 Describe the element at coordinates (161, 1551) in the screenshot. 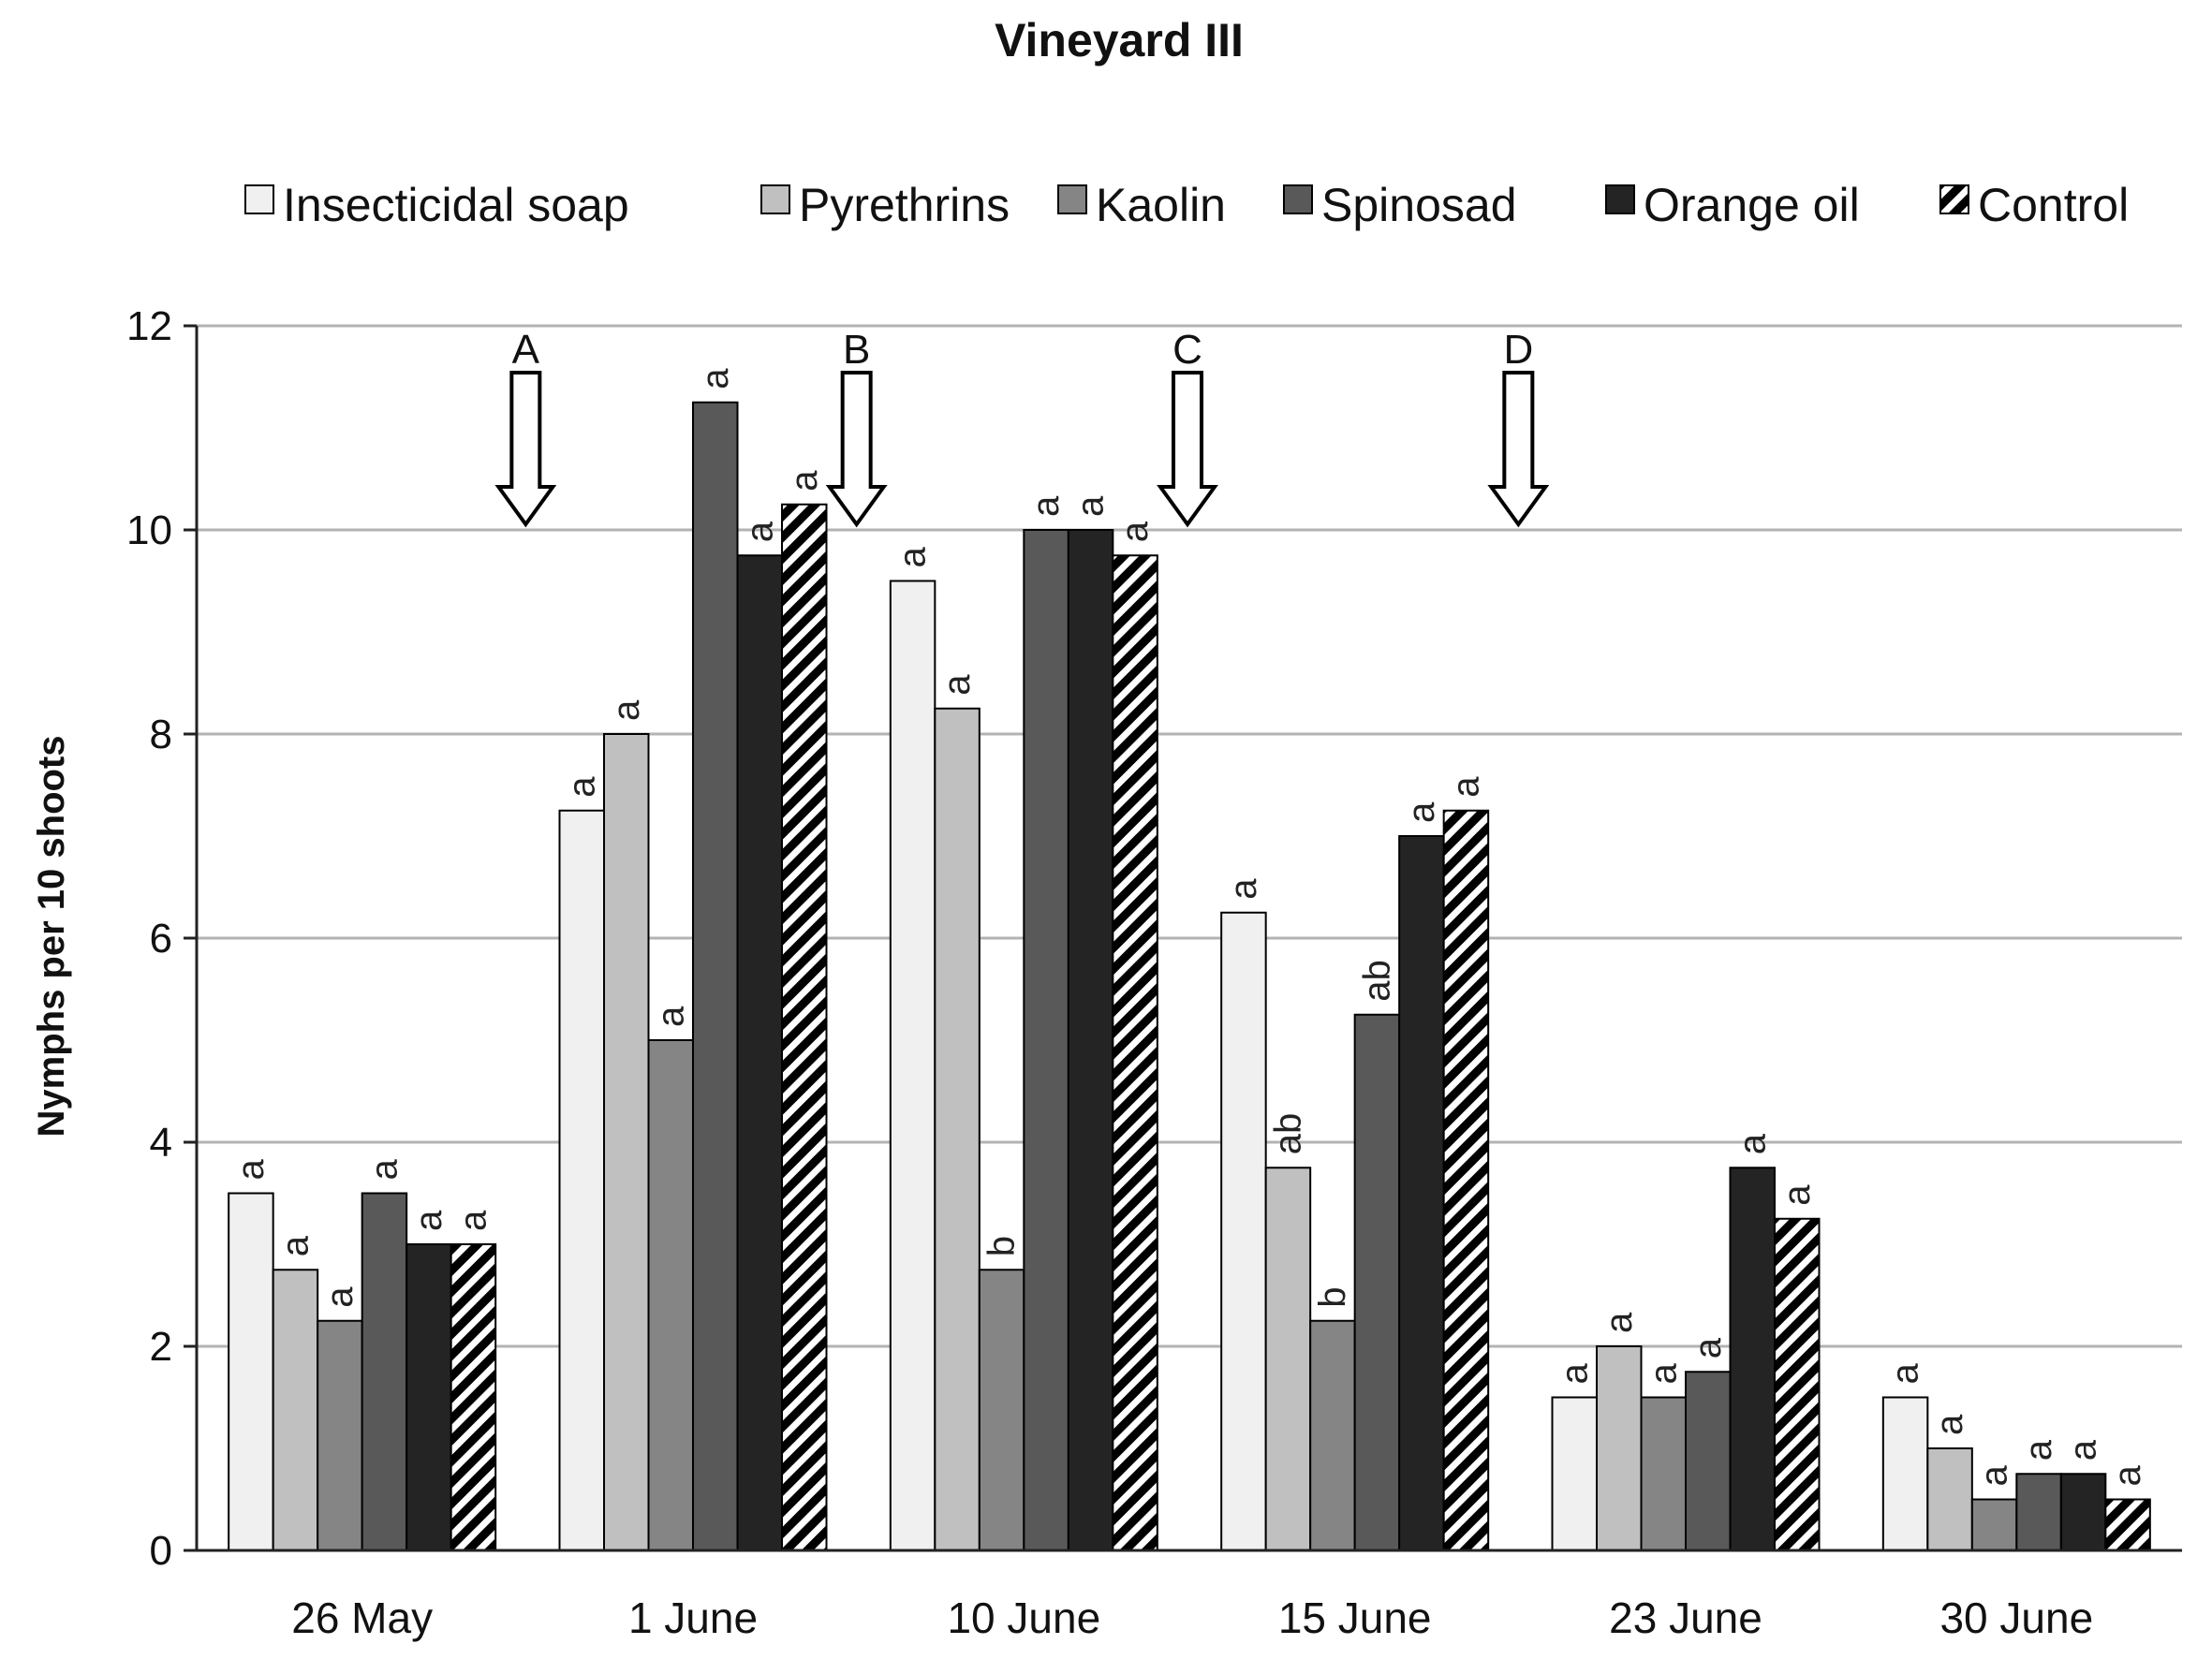

I see `y-tick-label: 0` at that location.